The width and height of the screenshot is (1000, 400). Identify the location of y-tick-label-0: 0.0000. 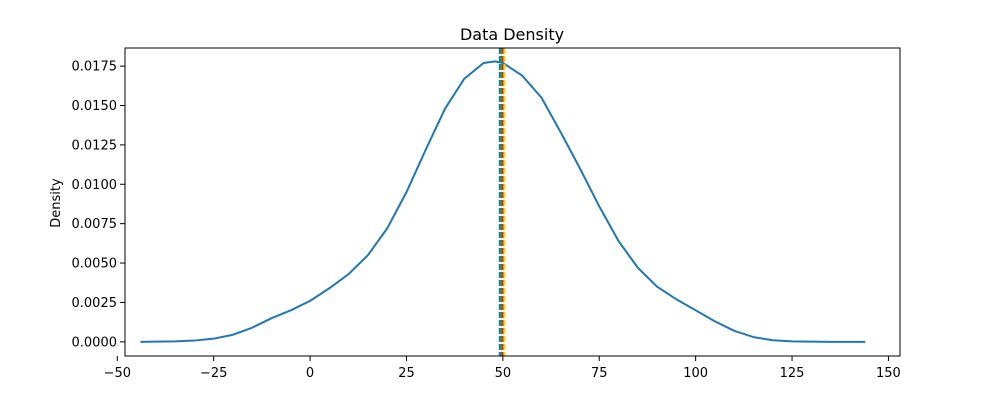
(95, 342).